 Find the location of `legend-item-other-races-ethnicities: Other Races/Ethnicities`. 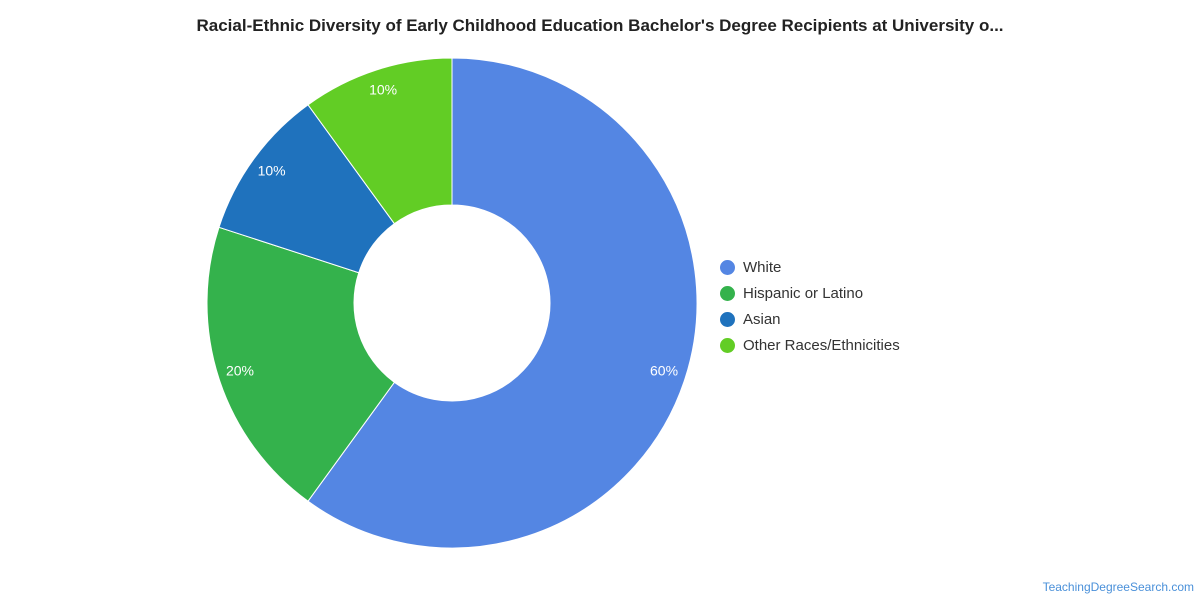

legend-item-other-races-ethnicities: Other Races/Ethnicities is located at coordinates (810, 345).